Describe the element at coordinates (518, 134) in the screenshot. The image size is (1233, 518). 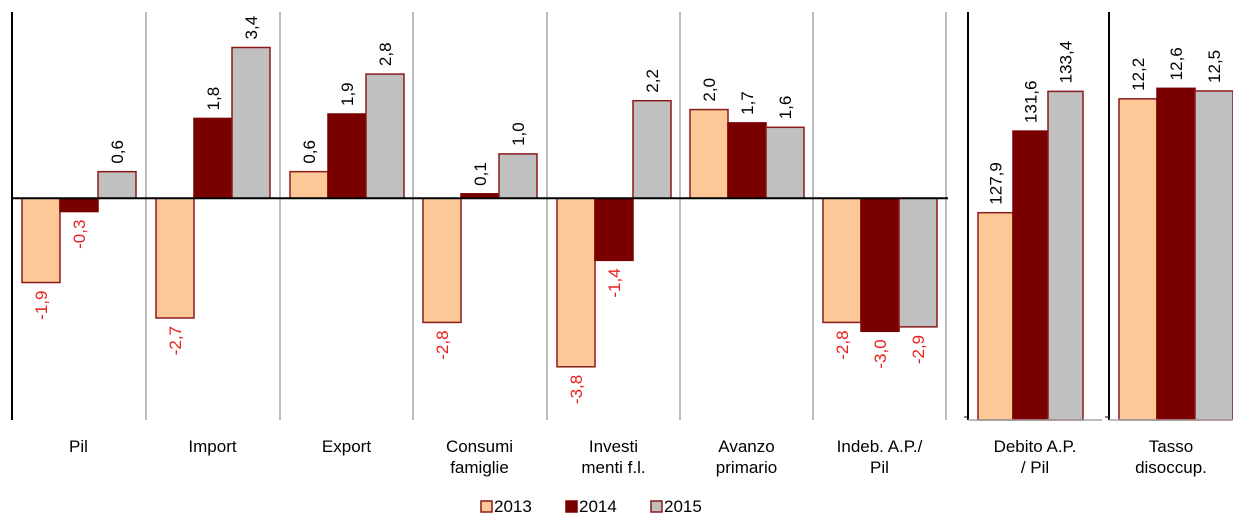
I see `value-label: 1,0` at that location.